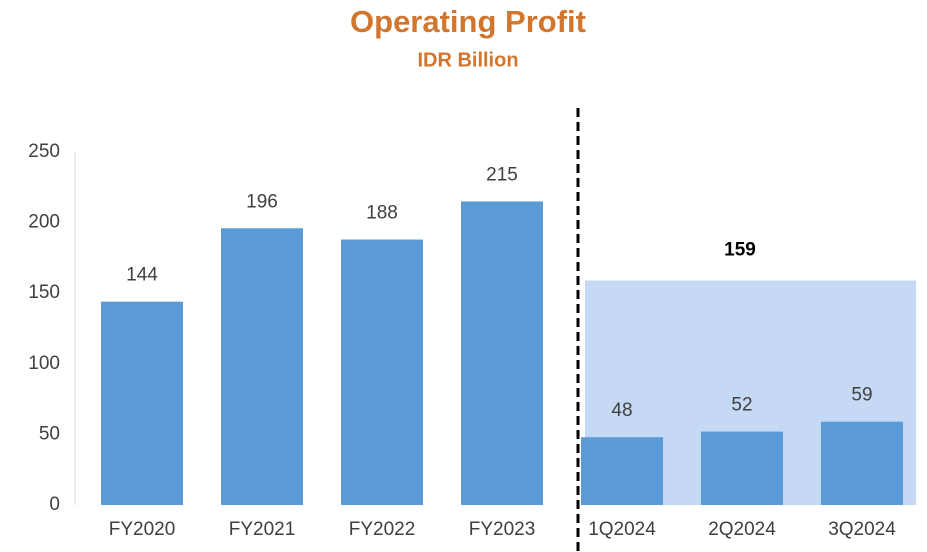 The height and width of the screenshot is (552, 927). What do you see at coordinates (44, 151) in the screenshot?
I see `y-tick-label: 250` at bounding box center [44, 151].